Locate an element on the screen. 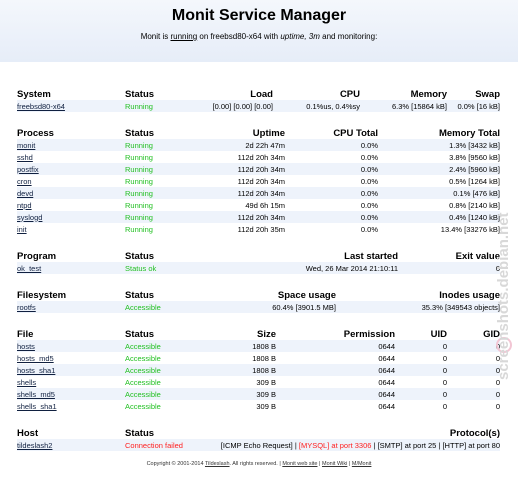 Image resolution: width=518 pixels, height=480 pixels. service-link: ntpd is located at coordinates (24, 205).